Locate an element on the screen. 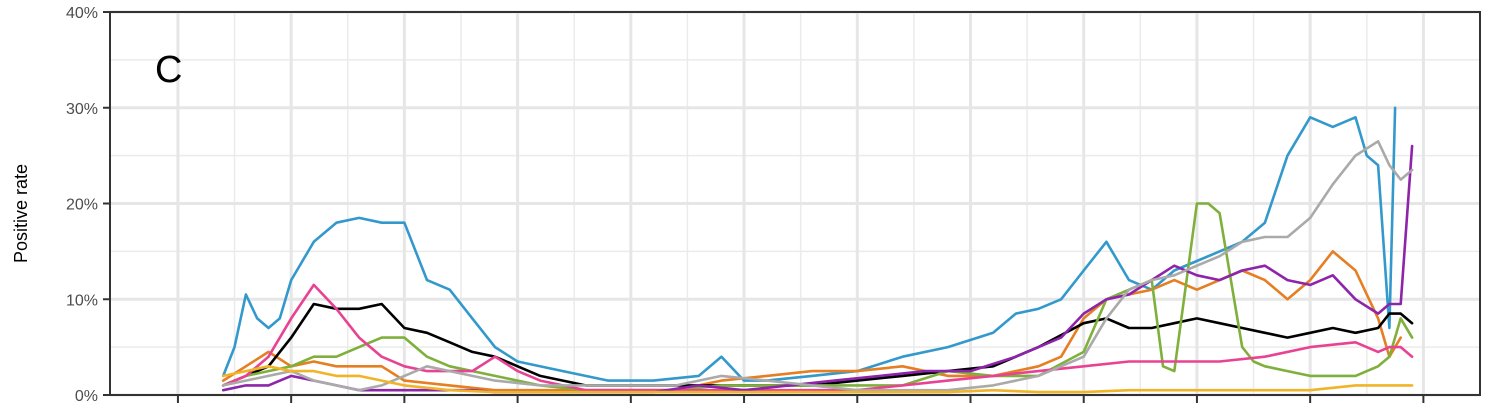 This screenshot has width=1500, height=420. y-tick-label: 0% is located at coordinates (86, 396).